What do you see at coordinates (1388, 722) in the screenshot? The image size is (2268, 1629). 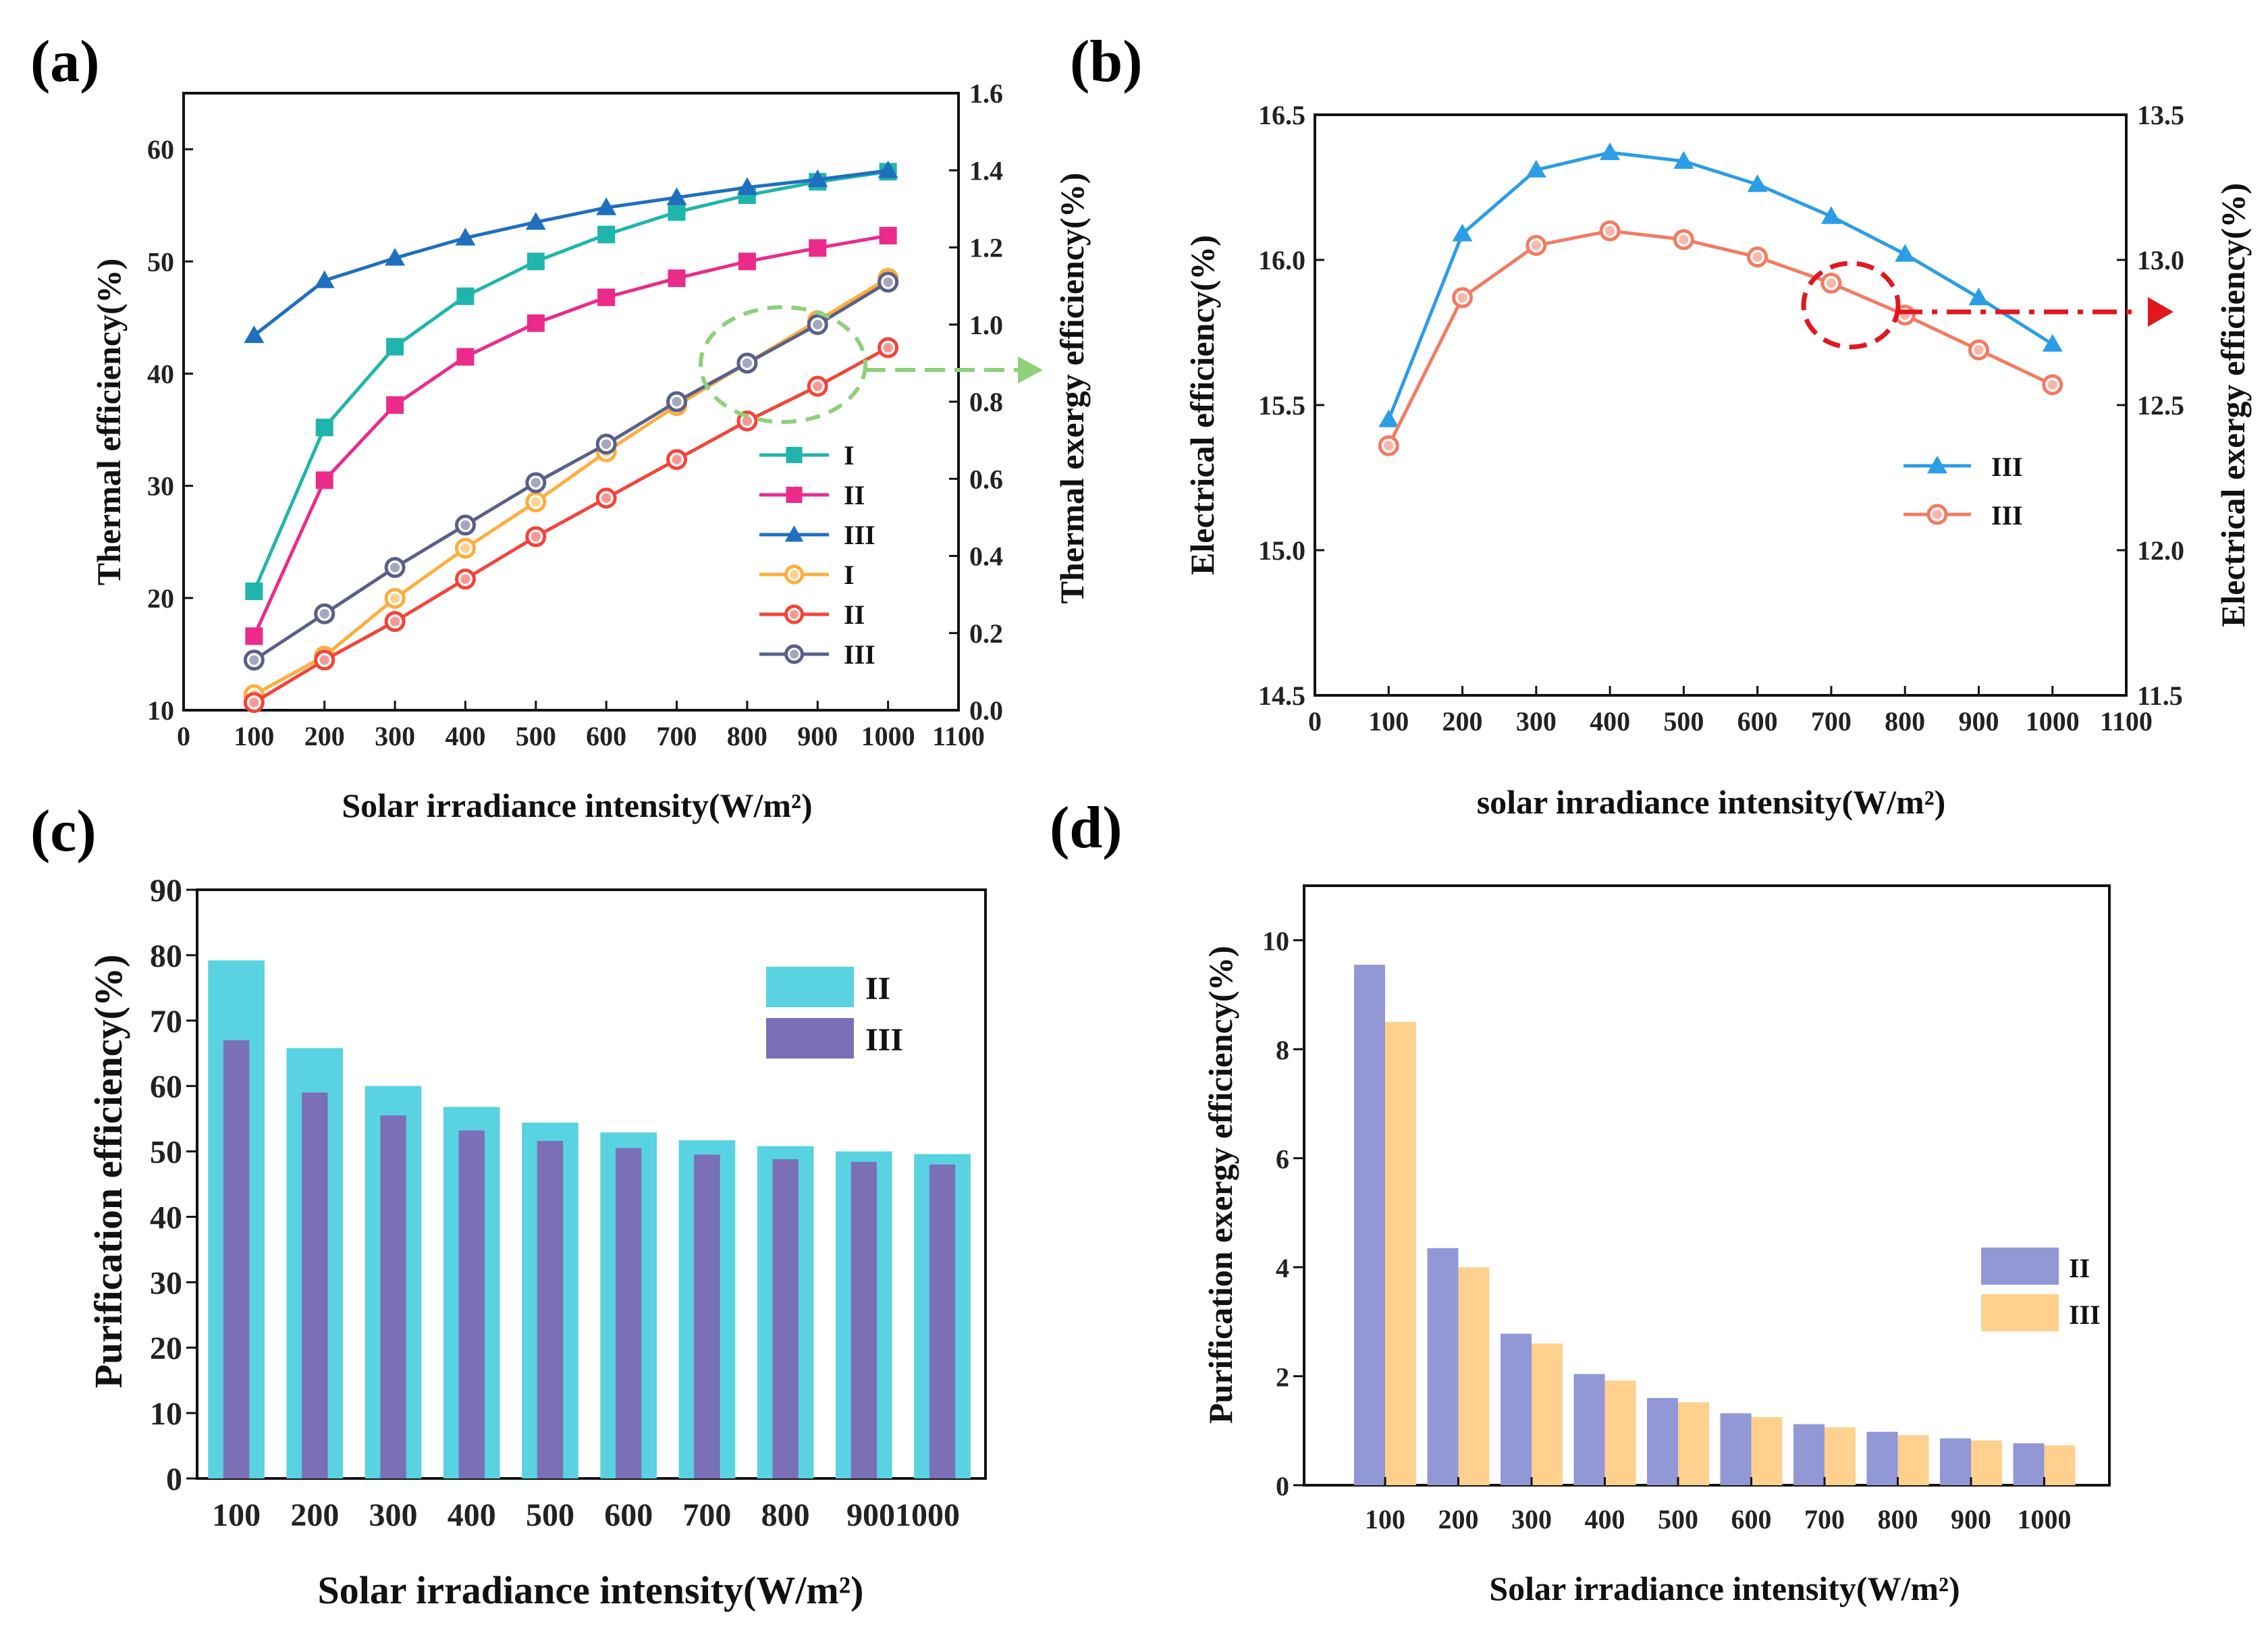 I see `chart-b-xtick-label: 100` at bounding box center [1388, 722].